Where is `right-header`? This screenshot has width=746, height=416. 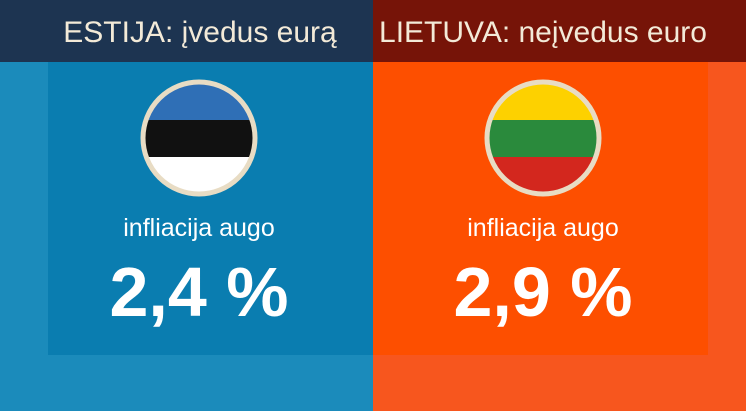
right-header is located at coordinates (559, 31).